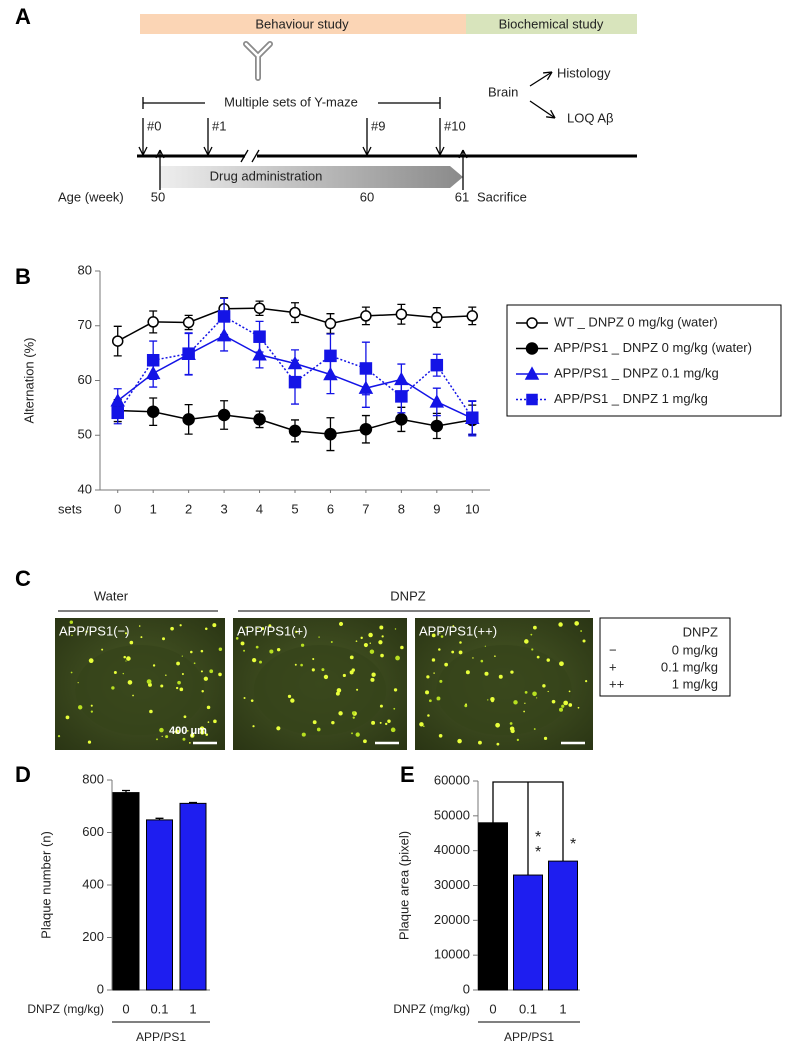 The height and width of the screenshot is (1046, 787). What do you see at coordinates (143, 151) in the screenshot?
I see `set-arrow-head` at bounding box center [143, 151].